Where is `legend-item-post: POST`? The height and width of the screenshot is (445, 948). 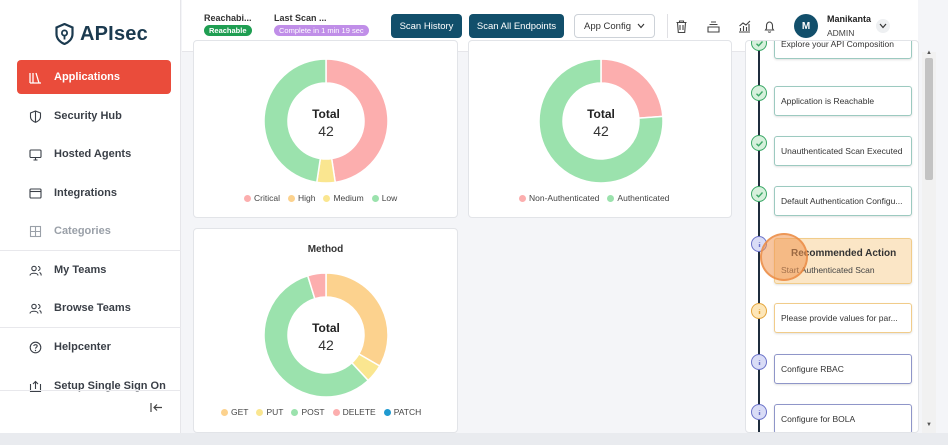 legend-item-post: POST is located at coordinates (308, 412).